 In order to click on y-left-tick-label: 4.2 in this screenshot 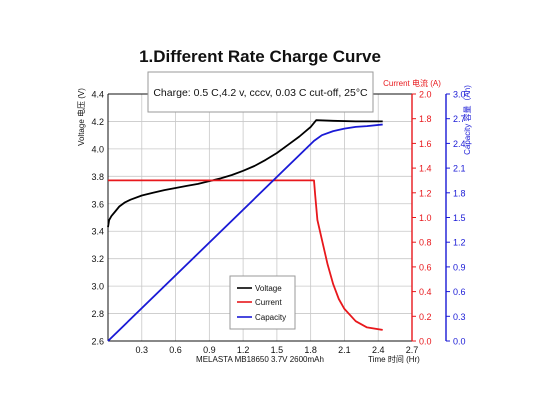, I will do `click(97, 122)`.